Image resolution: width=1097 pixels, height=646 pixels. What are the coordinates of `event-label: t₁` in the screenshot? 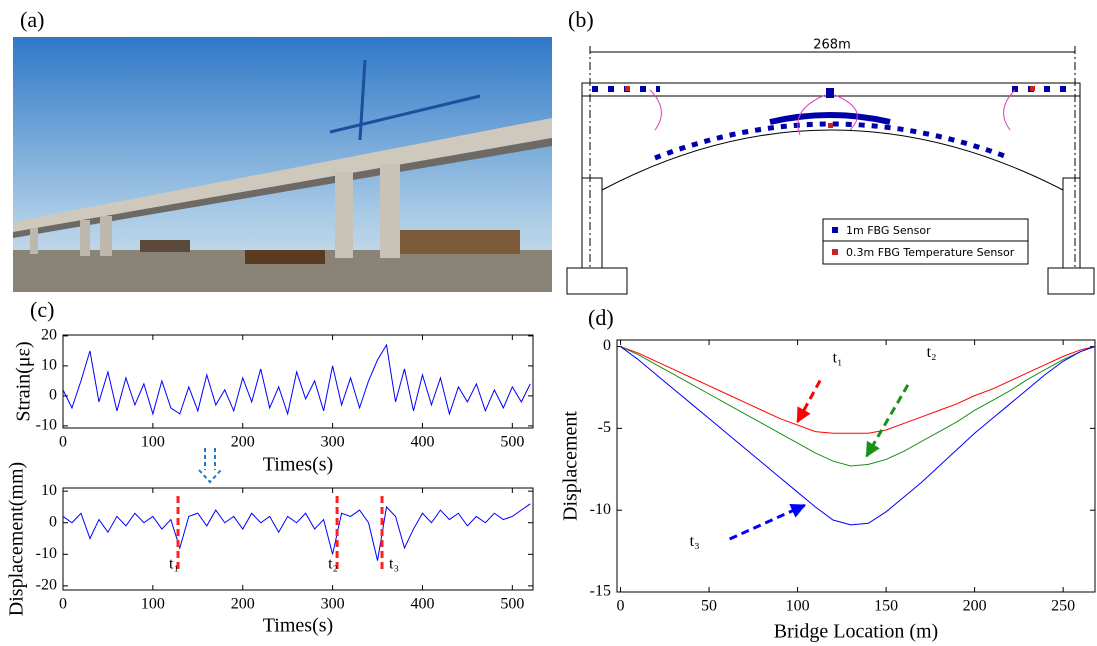 It's located at (174, 564).